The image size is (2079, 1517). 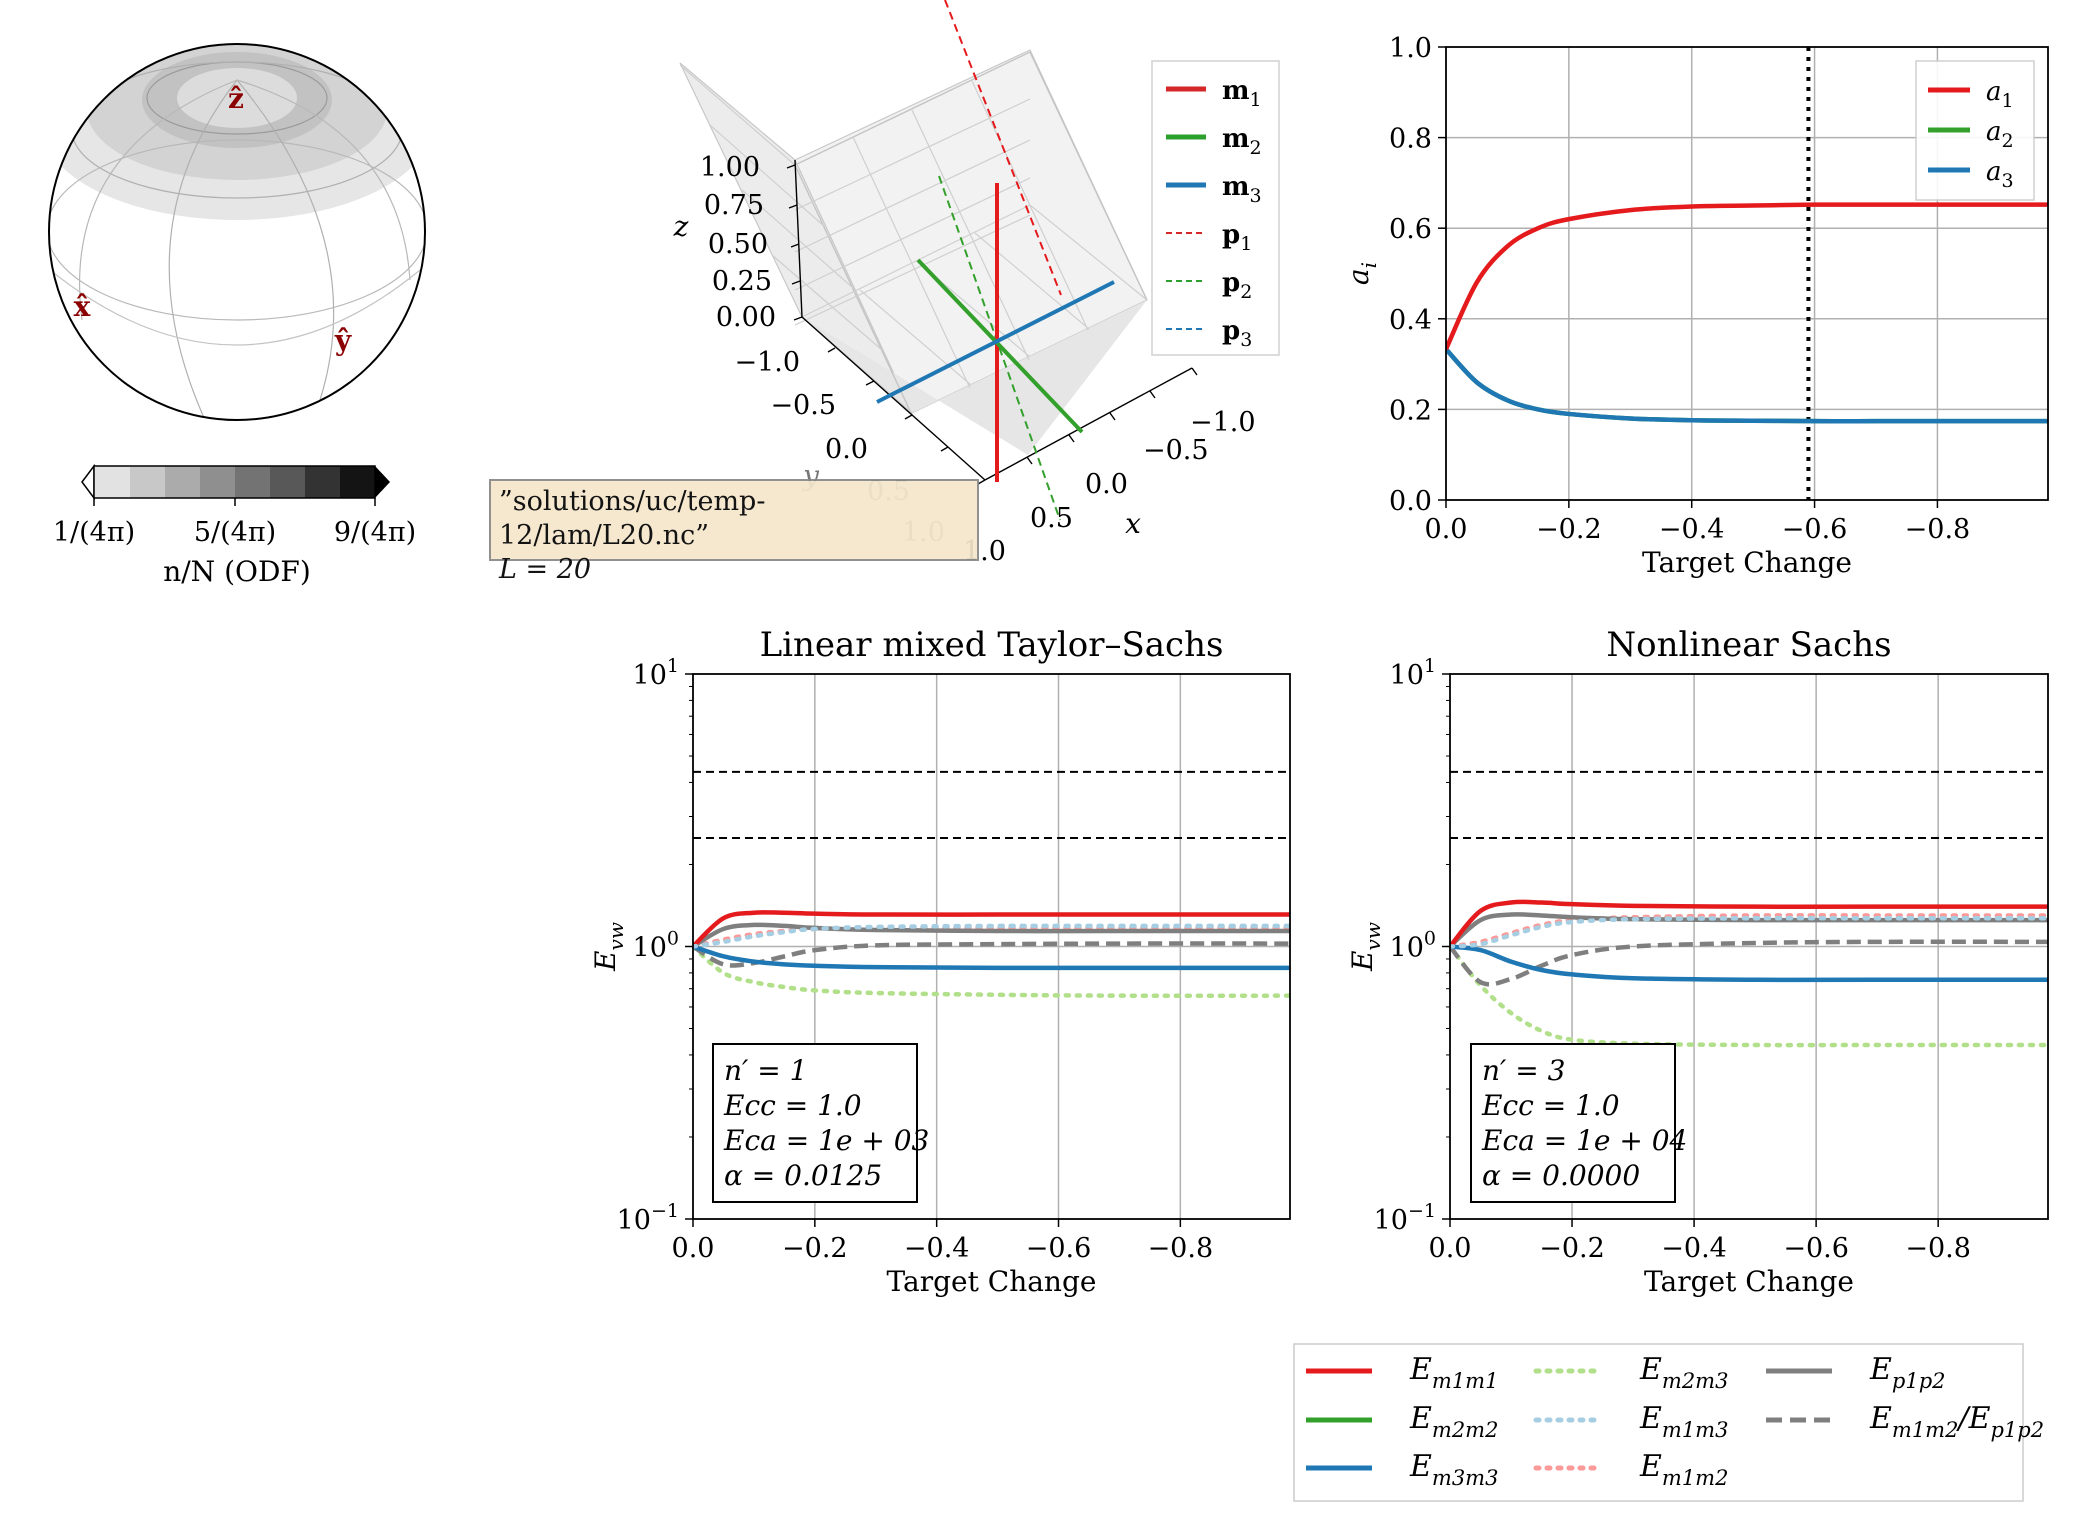 What do you see at coordinates (746, 317) in the screenshot?
I see `z-tick-5: 0.00` at bounding box center [746, 317].